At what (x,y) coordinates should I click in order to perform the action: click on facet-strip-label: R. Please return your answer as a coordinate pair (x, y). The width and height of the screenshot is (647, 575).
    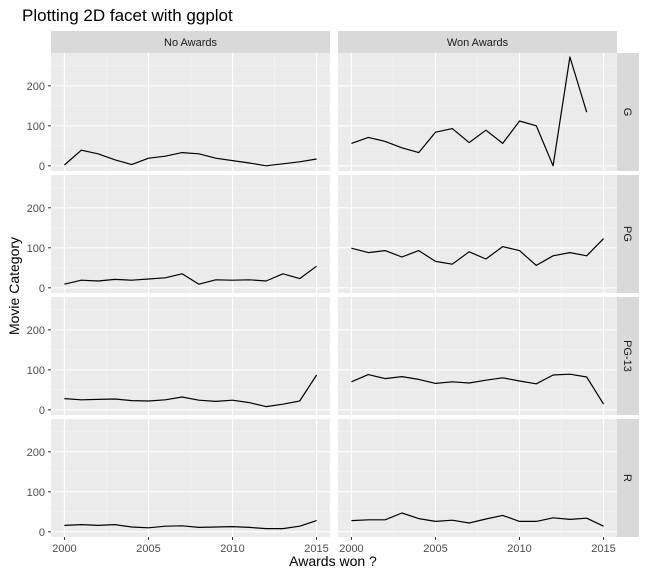
    Looking at the image, I should click on (627, 478).